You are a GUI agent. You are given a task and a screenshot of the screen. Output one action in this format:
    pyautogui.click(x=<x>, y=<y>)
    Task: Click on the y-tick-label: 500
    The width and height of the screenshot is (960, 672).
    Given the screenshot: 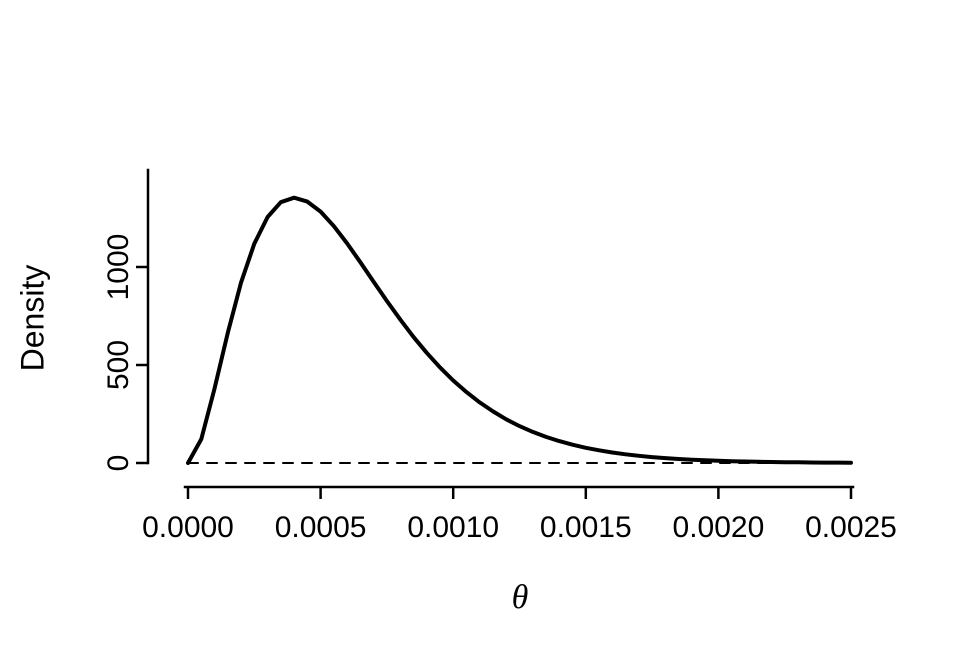 What is the action you would take?
    pyautogui.click(x=118, y=365)
    